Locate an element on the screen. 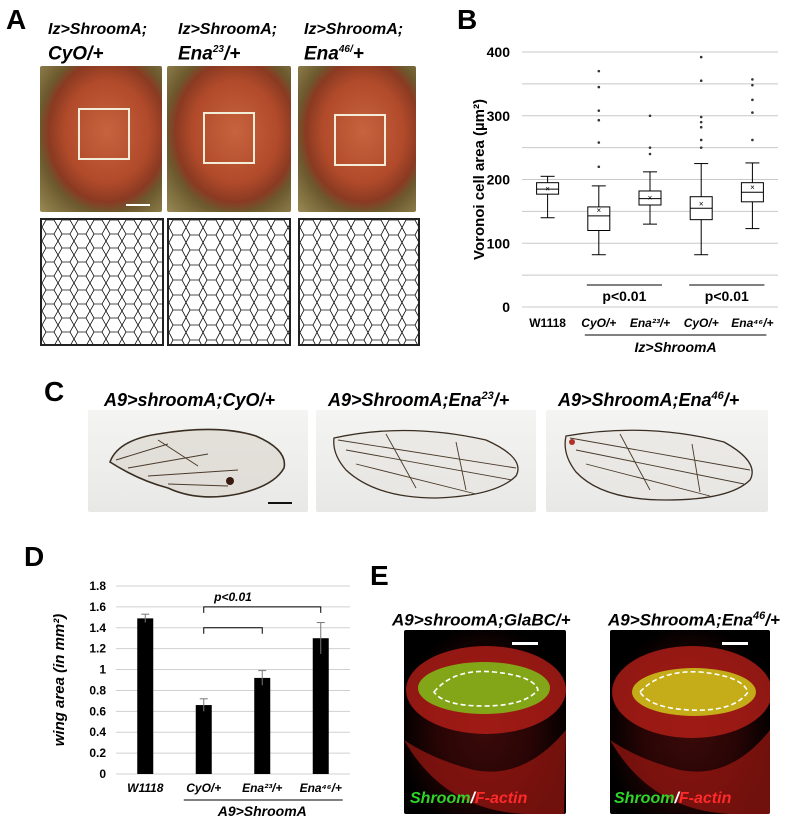 The height and width of the screenshot is (822, 790). confocal-image-ena46: Shroom/F-actin is located at coordinates (690, 722).